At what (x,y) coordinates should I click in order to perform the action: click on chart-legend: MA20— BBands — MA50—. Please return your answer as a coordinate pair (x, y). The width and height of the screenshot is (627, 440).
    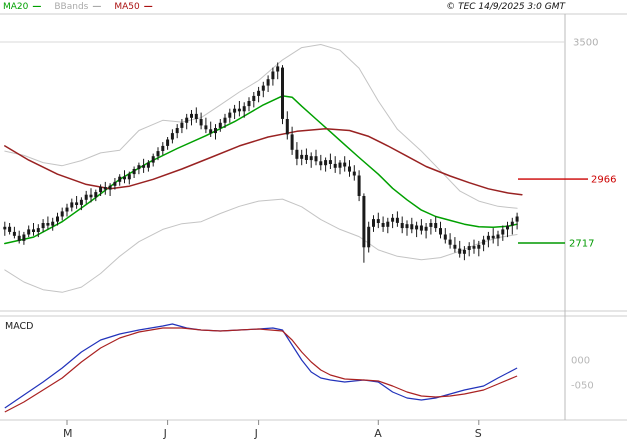
    Looking at the image, I should click on (78, 7).